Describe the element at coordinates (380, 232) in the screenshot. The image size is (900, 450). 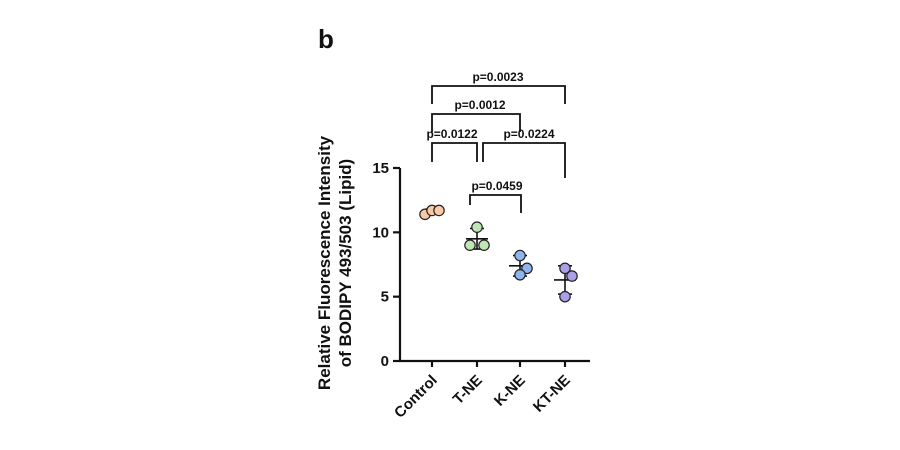
I see `y-tick-label: 10` at that location.